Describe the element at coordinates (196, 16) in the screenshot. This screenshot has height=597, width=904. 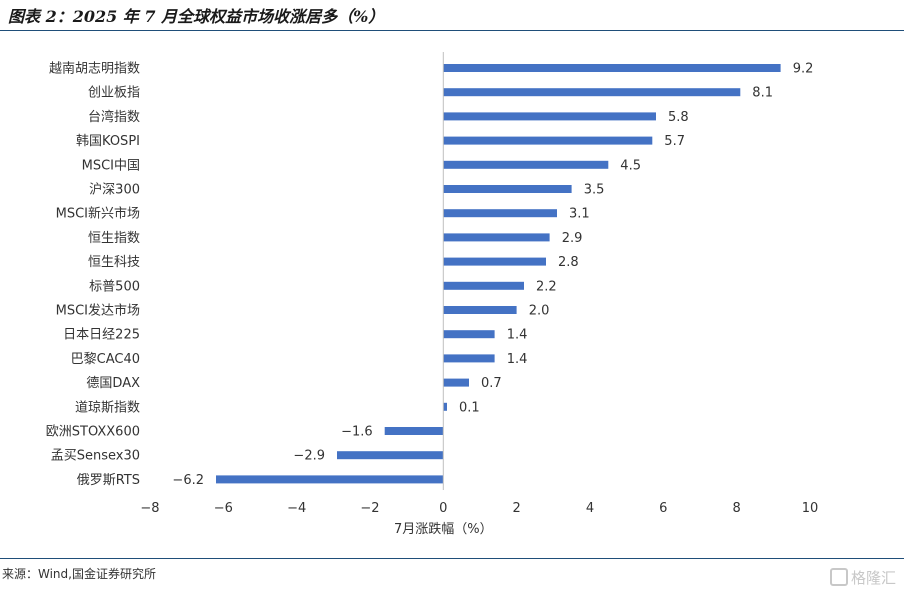
I see `chart-title: 图表 2：2025 年 7 月全球权益市场收涨居多（%）` at that location.